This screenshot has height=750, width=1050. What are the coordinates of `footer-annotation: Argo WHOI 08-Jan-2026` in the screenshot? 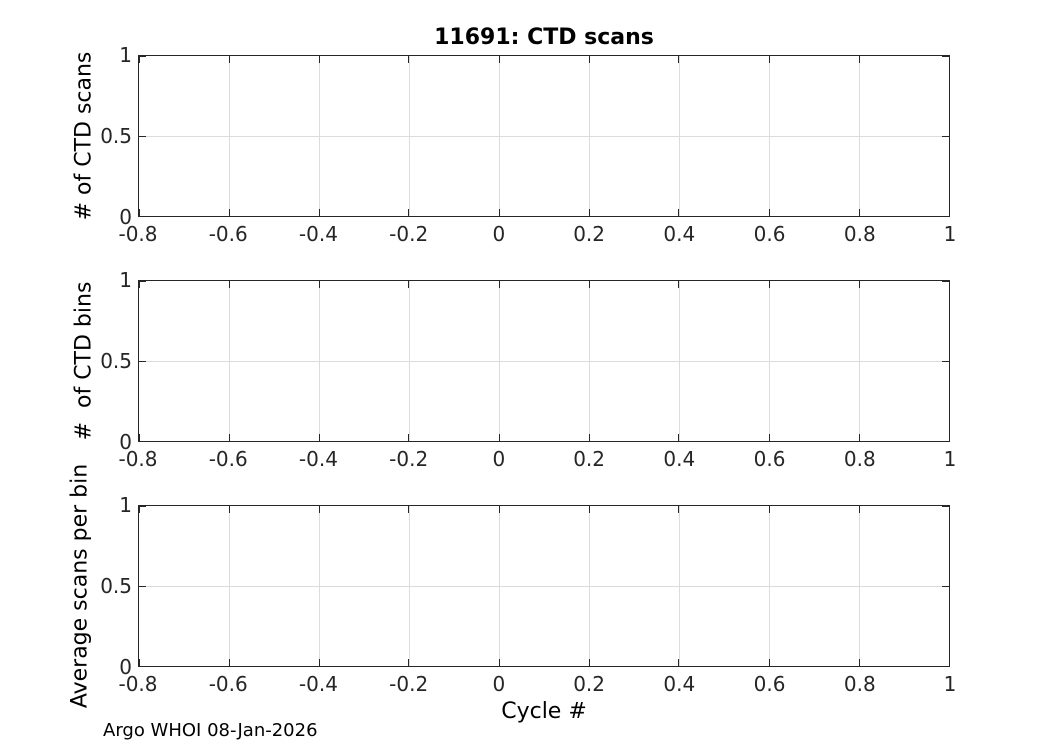 It's located at (210, 730).